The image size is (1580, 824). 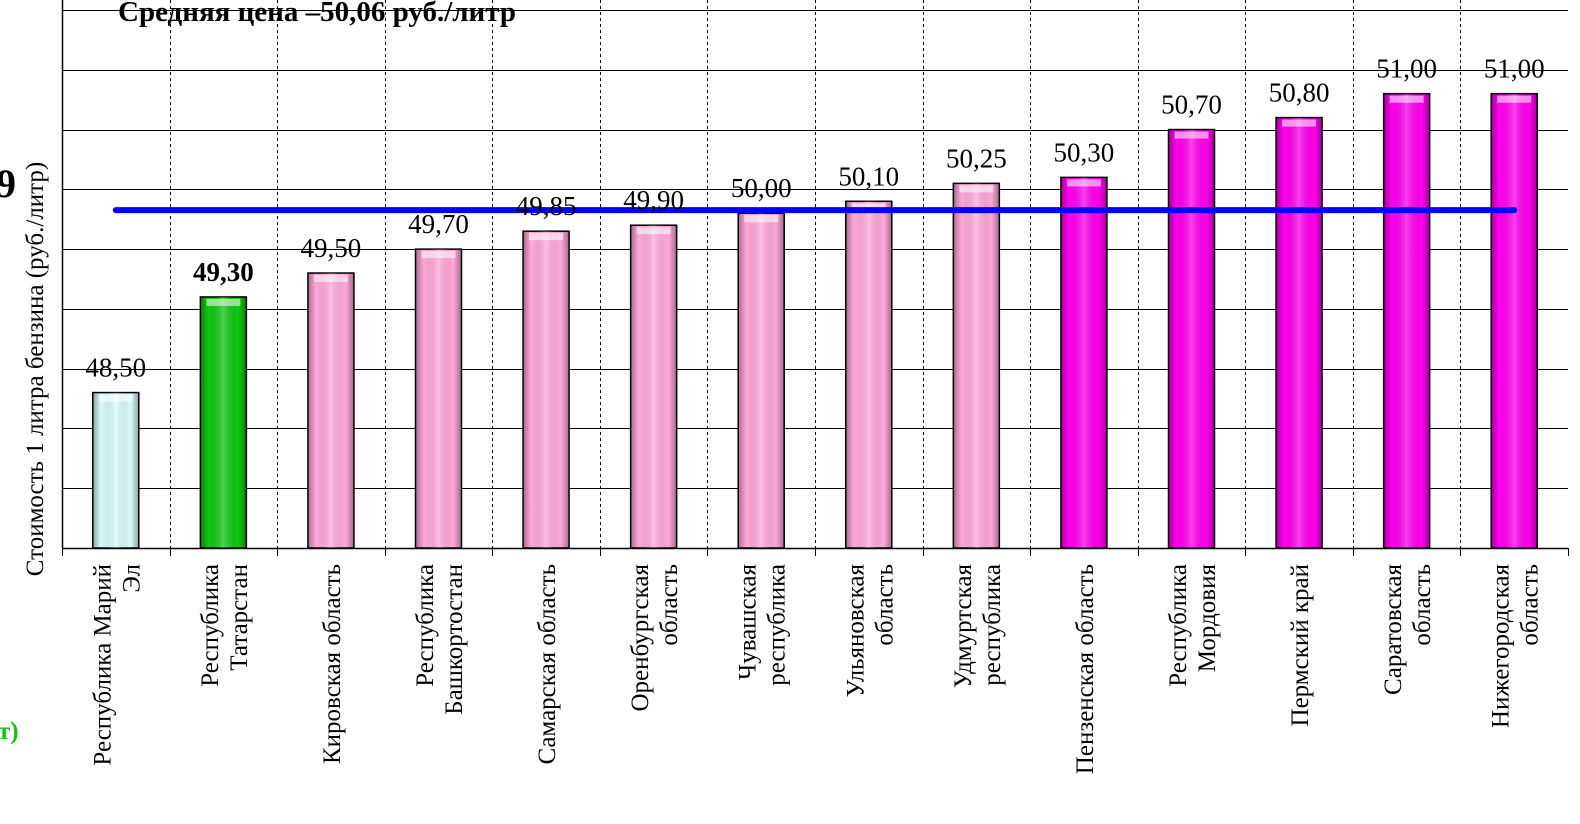 I want to click on category-label-line: Чувашская, so click(x=748, y=622).